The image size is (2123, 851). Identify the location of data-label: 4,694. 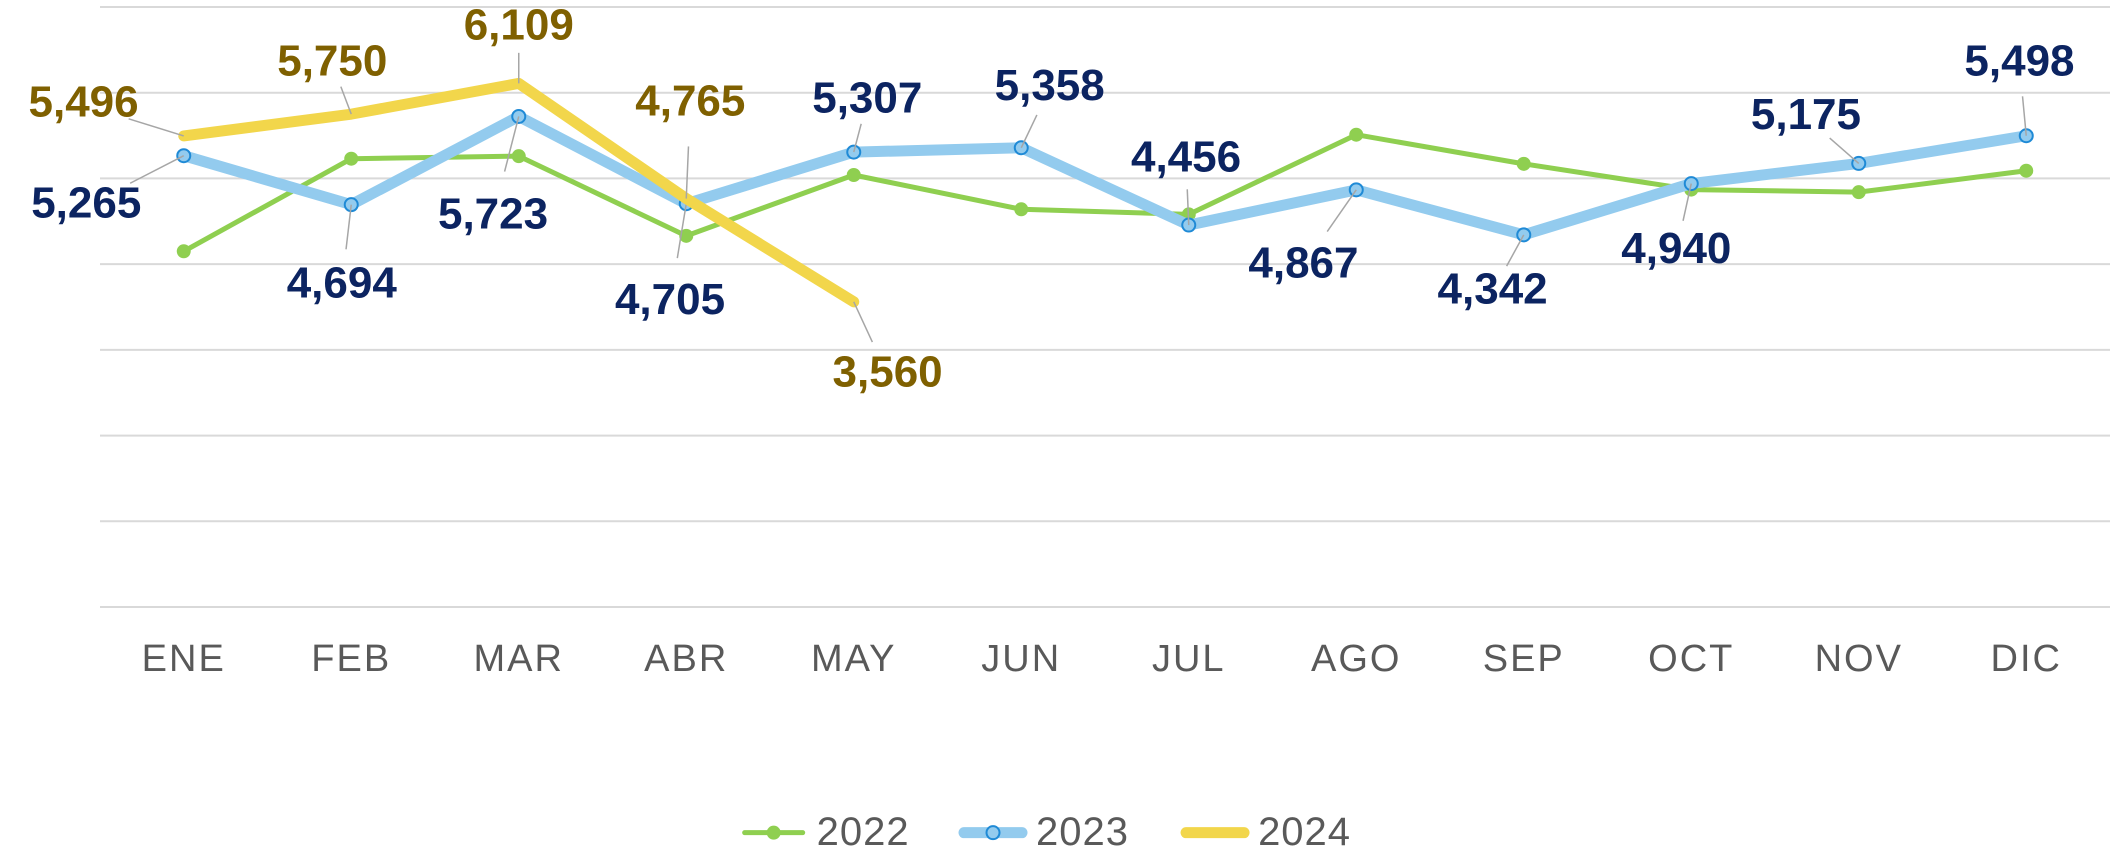
(342, 283).